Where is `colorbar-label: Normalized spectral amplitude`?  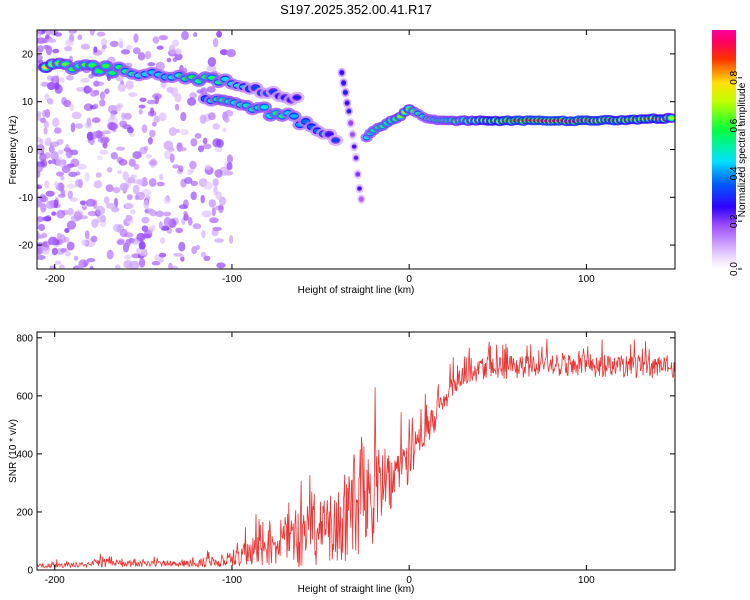
colorbar-label: Normalized spectral amplitude is located at coordinates (742, 149).